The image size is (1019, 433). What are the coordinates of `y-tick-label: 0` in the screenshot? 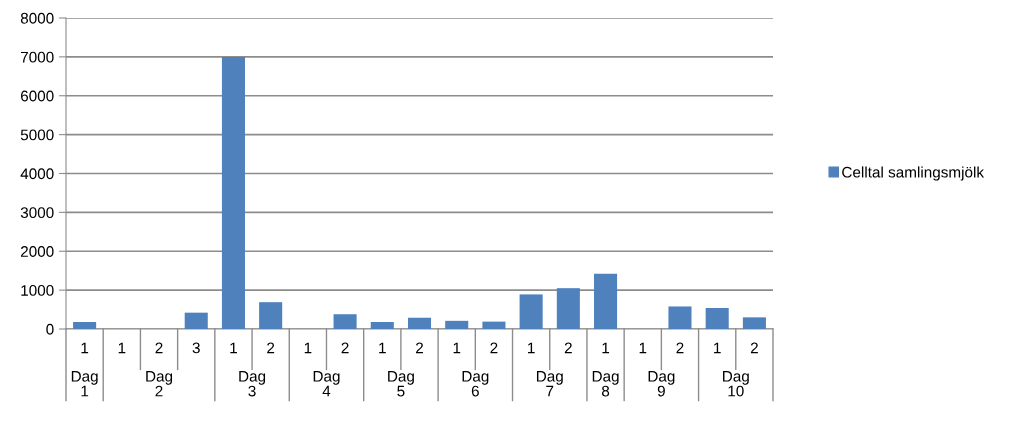 It's located at (50, 329).